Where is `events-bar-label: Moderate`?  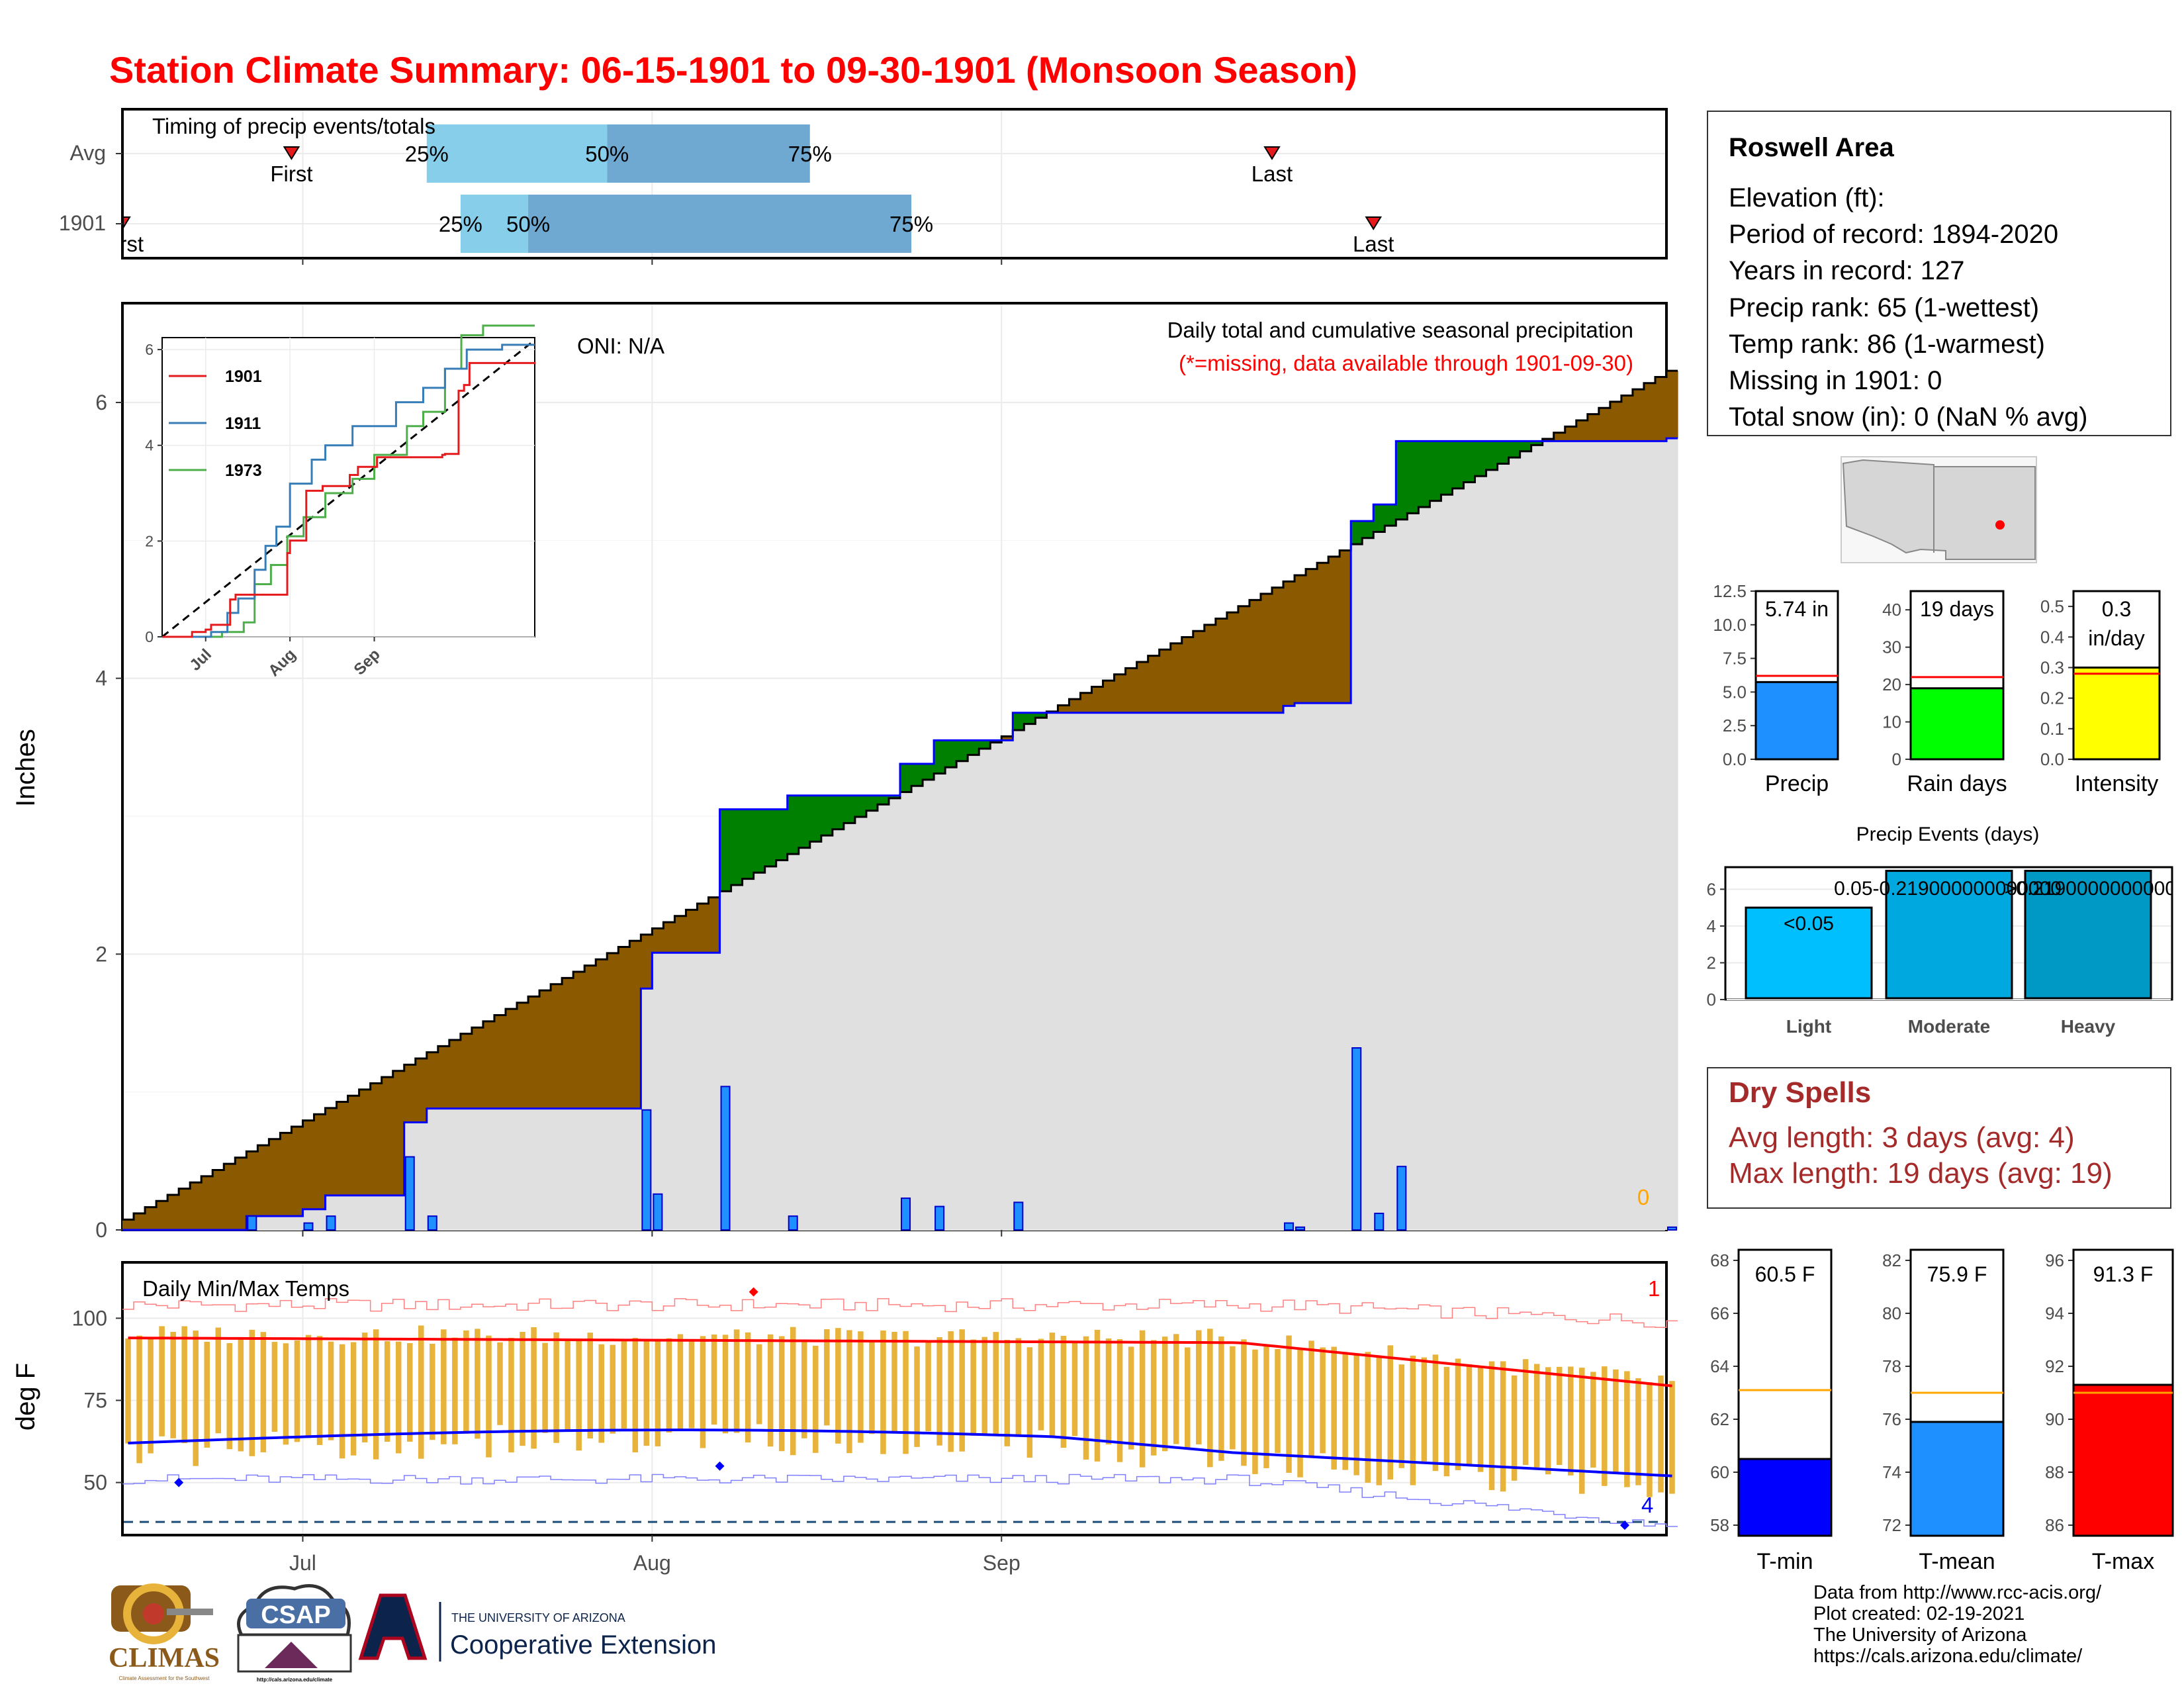 events-bar-label: Moderate is located at coordinates (1949, 1026).